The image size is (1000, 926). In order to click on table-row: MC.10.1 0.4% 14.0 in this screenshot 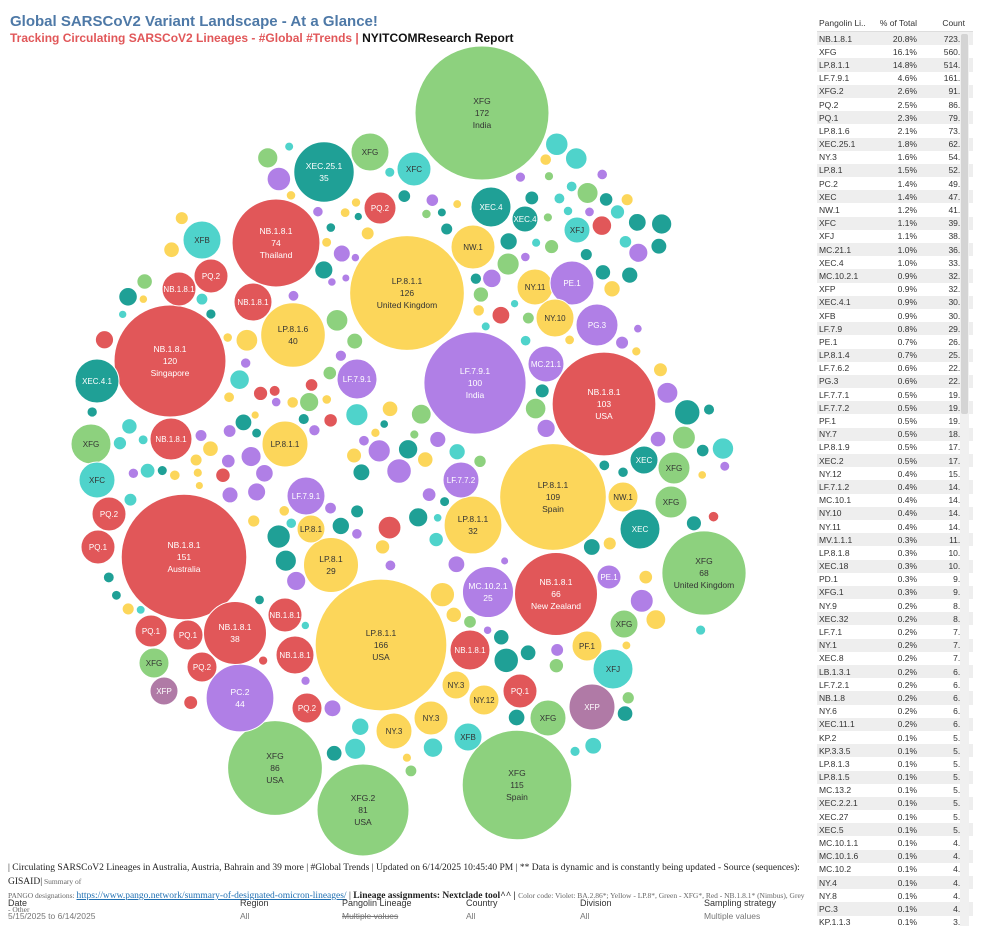, I will do `click(895, 500)`.